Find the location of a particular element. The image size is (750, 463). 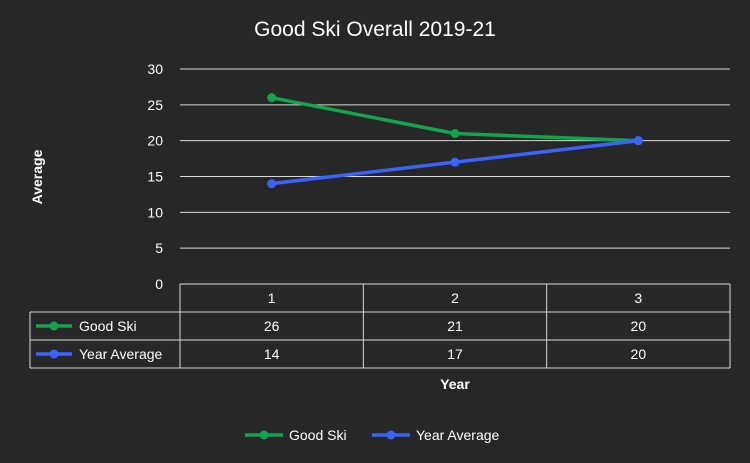

x-tick-label: 1 is located at coordinates (272, 298).